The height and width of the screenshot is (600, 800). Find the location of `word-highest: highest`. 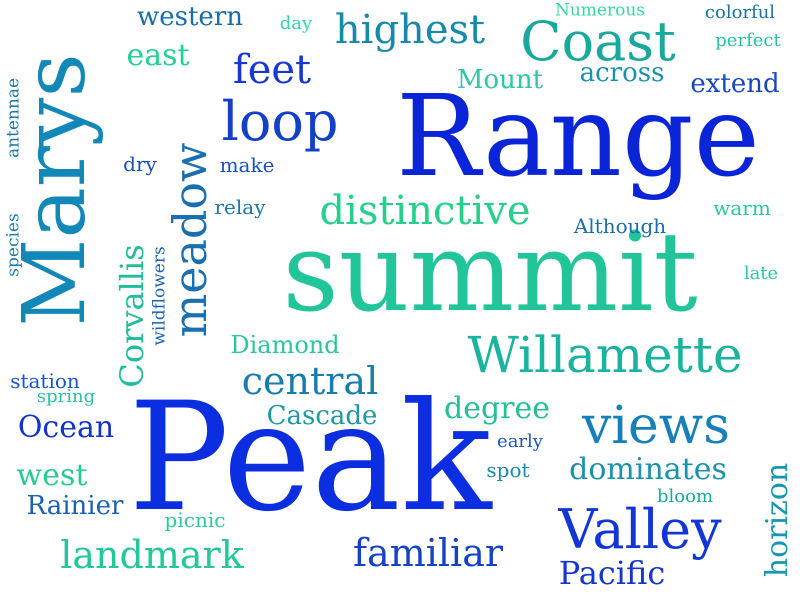

word-highest: highest is located at coordinates (410, 30).